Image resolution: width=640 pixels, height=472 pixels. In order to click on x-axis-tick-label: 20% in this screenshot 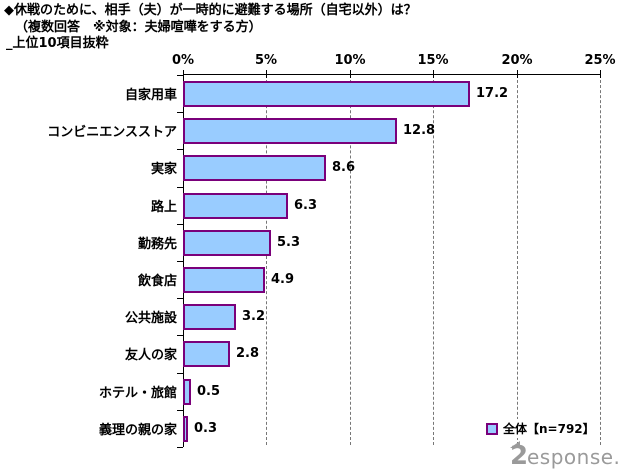, I will do `click(517, 60)`.